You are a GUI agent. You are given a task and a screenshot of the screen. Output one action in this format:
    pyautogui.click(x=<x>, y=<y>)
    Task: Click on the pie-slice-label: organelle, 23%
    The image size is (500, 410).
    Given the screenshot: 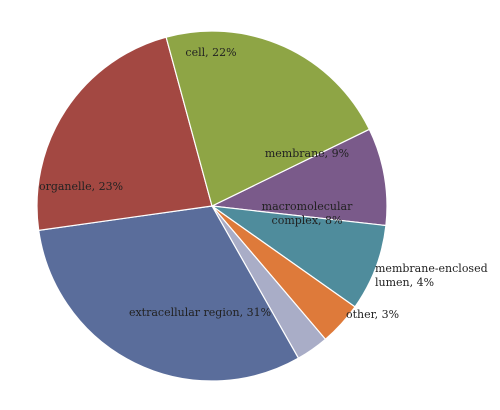 What is the action you would take?
    pyautogui.click(x=81, y=186)
    